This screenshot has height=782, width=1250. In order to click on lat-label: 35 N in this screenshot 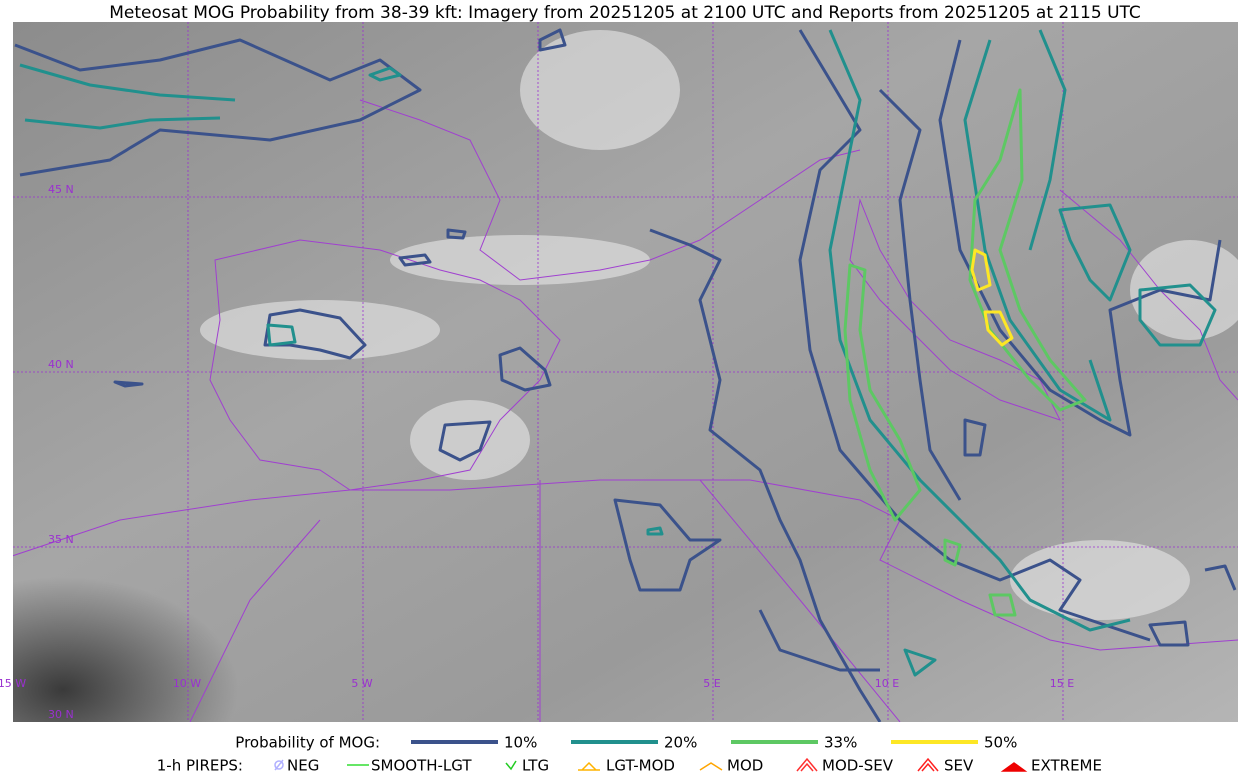, I will do `click(61, 539)`.